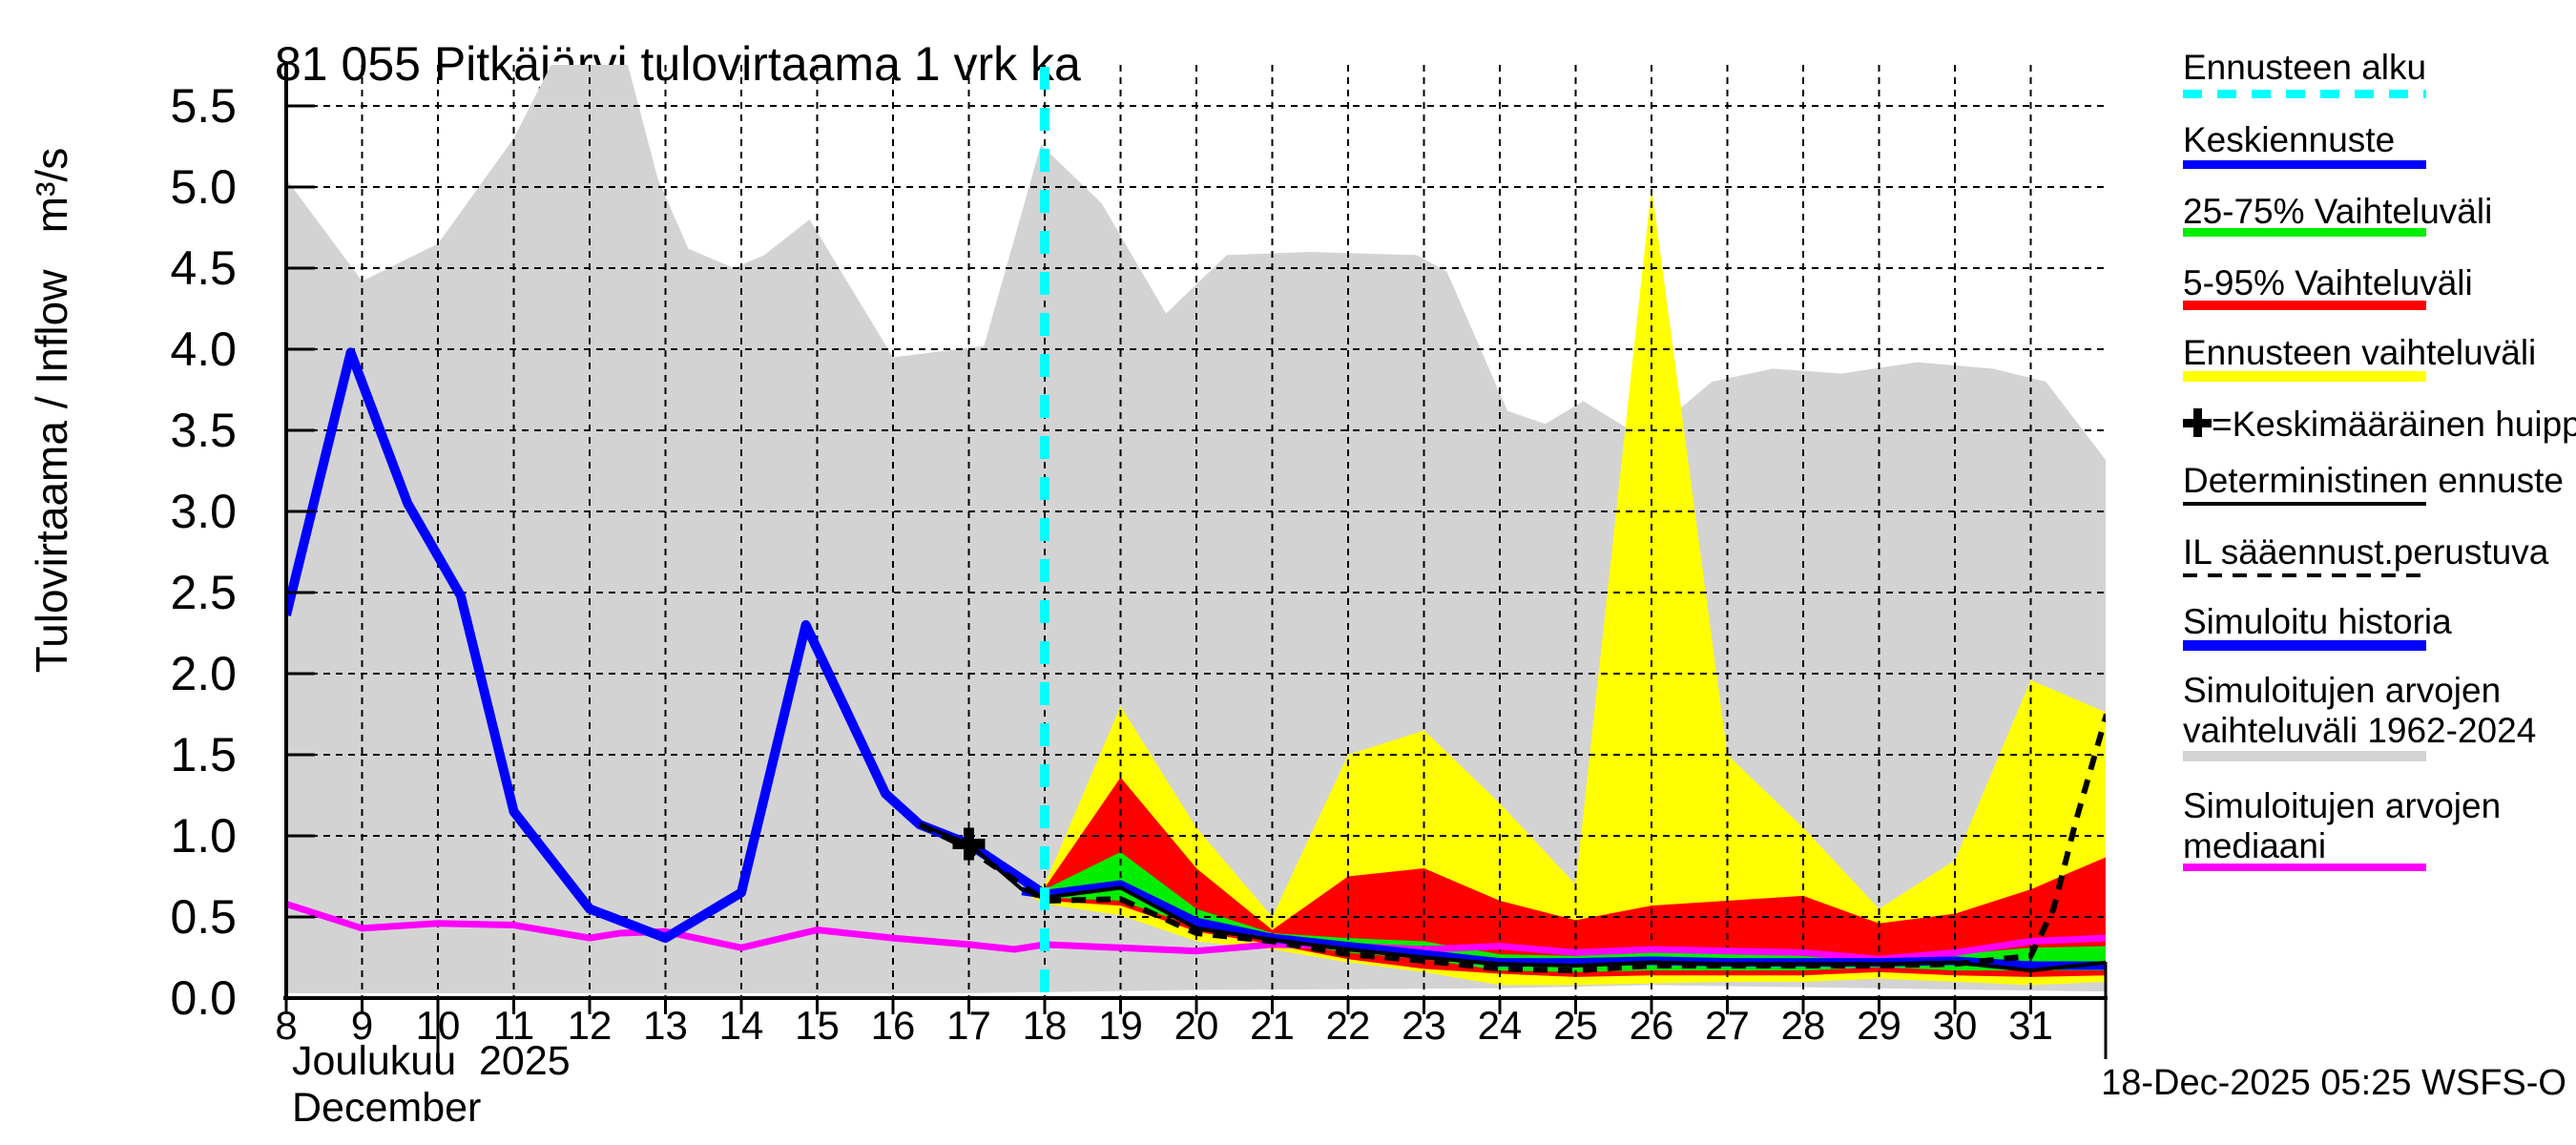 The height and width of the screenshot is (1145, 2576). What do you see at coordinates (2304, 575) in the screenshot?
I see `legend-swatch-black-dashed` at bounding box center [2304, 575].